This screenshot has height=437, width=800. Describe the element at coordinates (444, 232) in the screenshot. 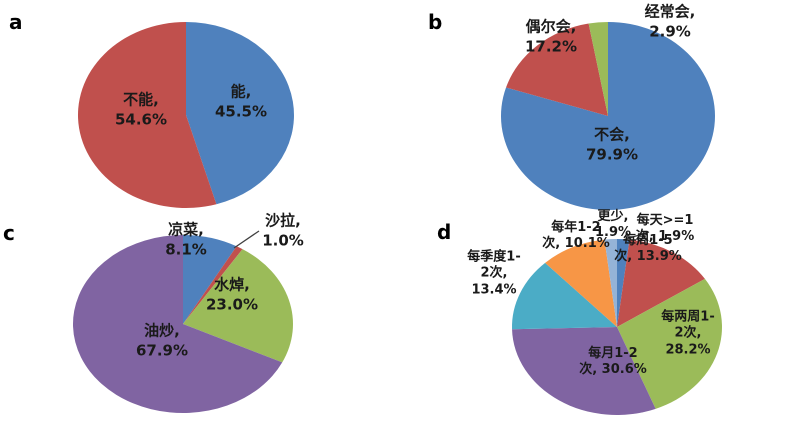

I see `panel-label-d: d` at that location.